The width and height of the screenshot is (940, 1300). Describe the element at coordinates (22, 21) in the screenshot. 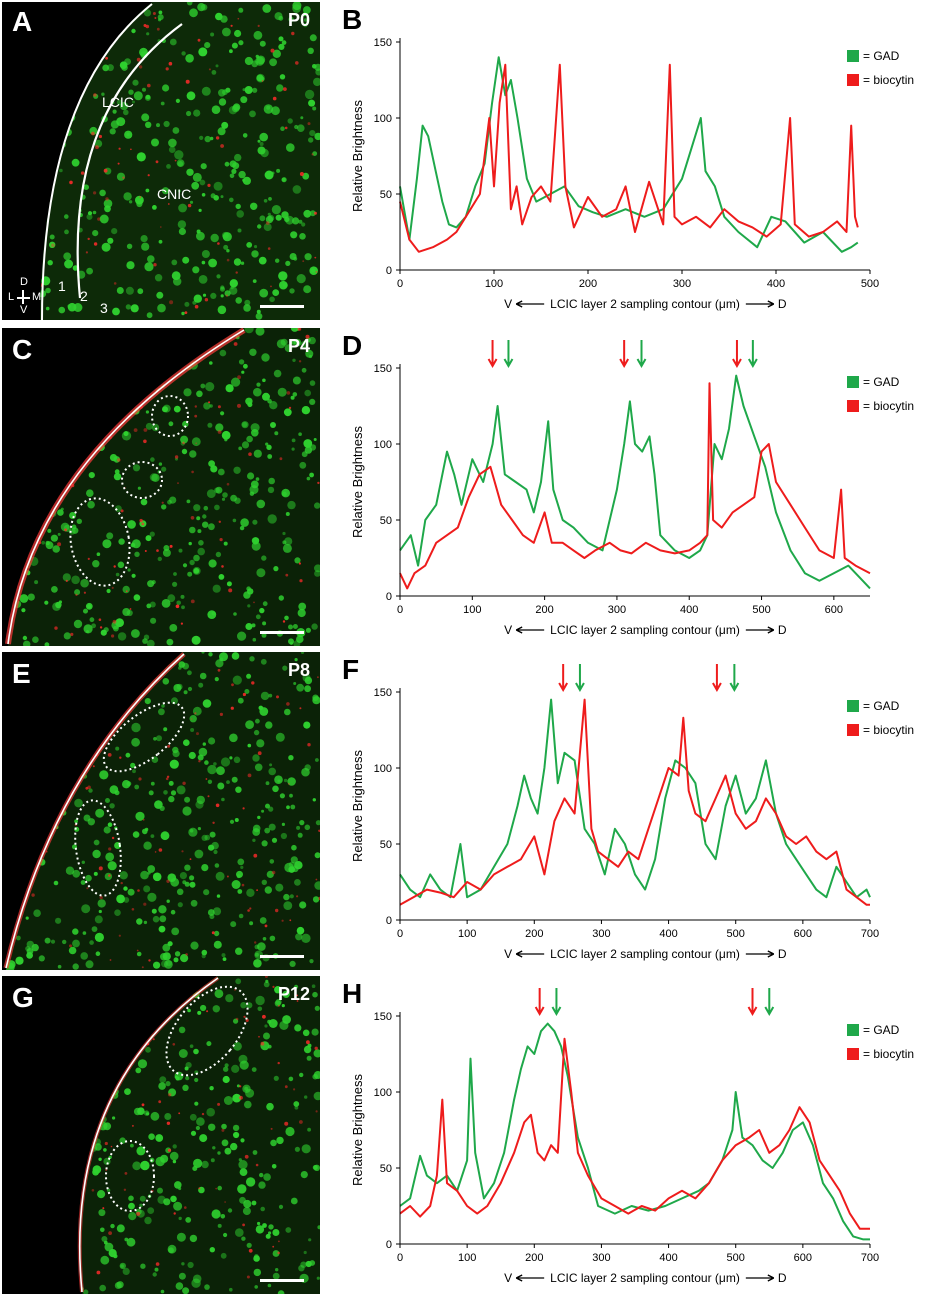

I see `panel-letter-a: A` at that location.